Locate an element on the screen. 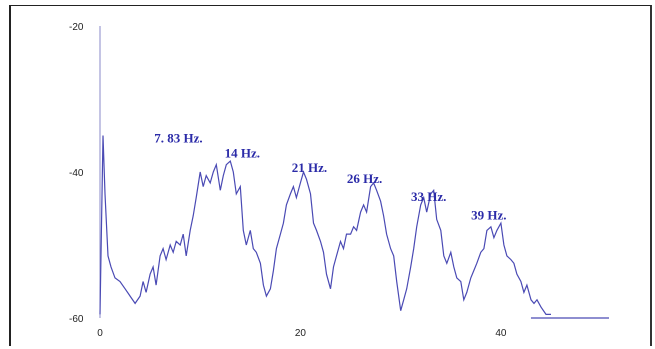 Image resolution: width=655 pixels, height=349 pixels. peak-annotation-label: 7. 83 Hz. is located at coordinates (178, 138).